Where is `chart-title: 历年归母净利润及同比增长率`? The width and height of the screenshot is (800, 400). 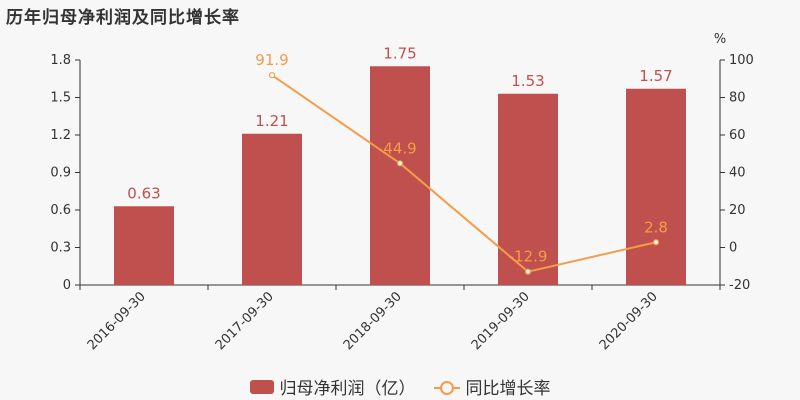 chart-title: 历年归母净利润及同比增长率 is located at coordinates (123, 18).